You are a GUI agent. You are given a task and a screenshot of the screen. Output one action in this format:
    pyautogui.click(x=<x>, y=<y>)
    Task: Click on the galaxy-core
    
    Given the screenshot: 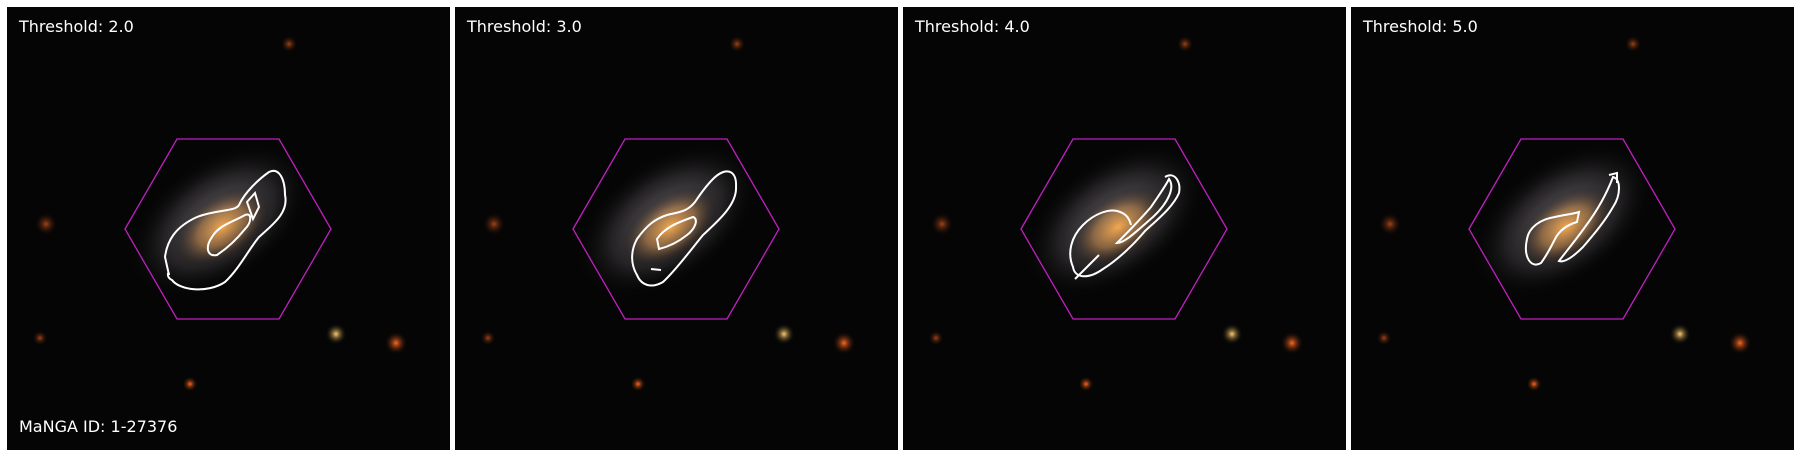 What is the action you would take?
    pyautogui.click(x=1118, y=227)
    